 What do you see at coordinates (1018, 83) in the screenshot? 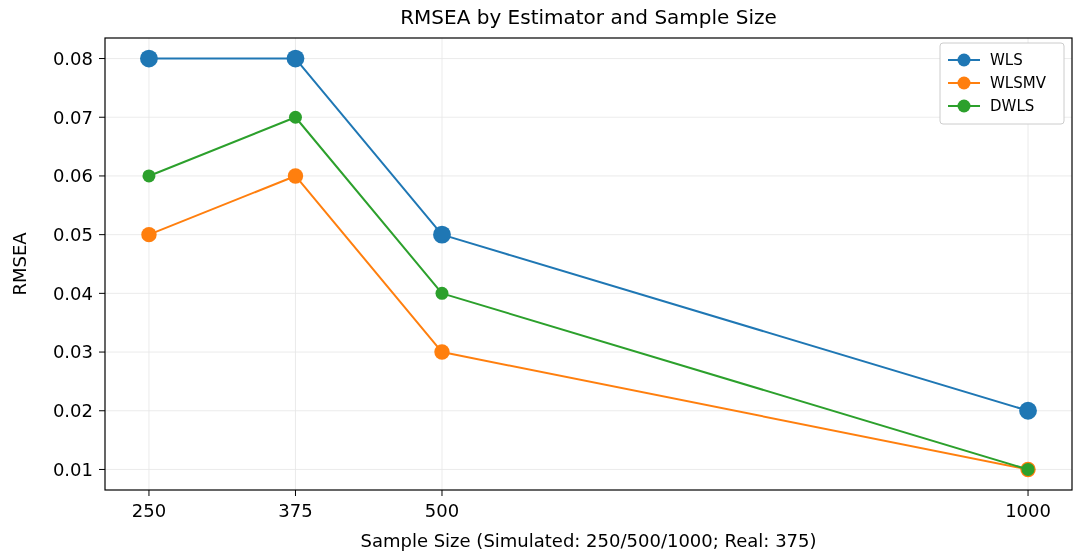
I see `legend-label: WLSMV` at bounding box center [1018, 83].